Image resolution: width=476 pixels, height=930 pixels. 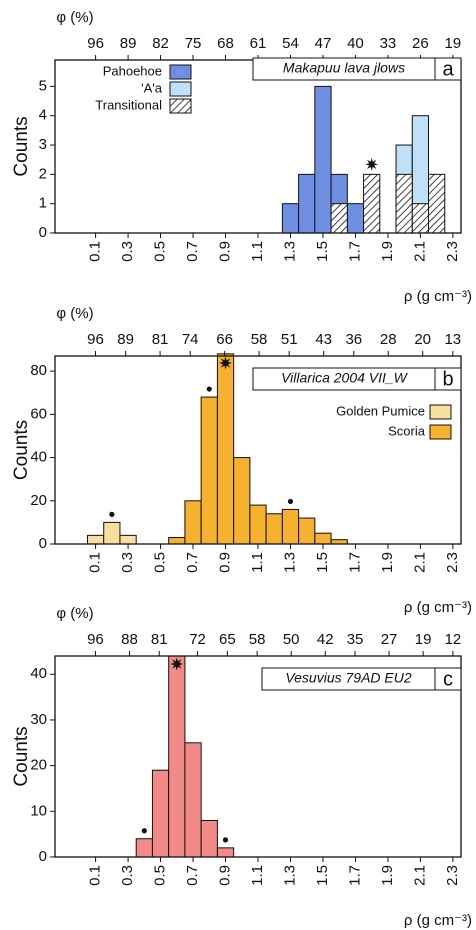 What do you see at coordinates (129, 639) in the screenshot?
I see `x2-tick-label: 88` at bounding box center [129, 639].